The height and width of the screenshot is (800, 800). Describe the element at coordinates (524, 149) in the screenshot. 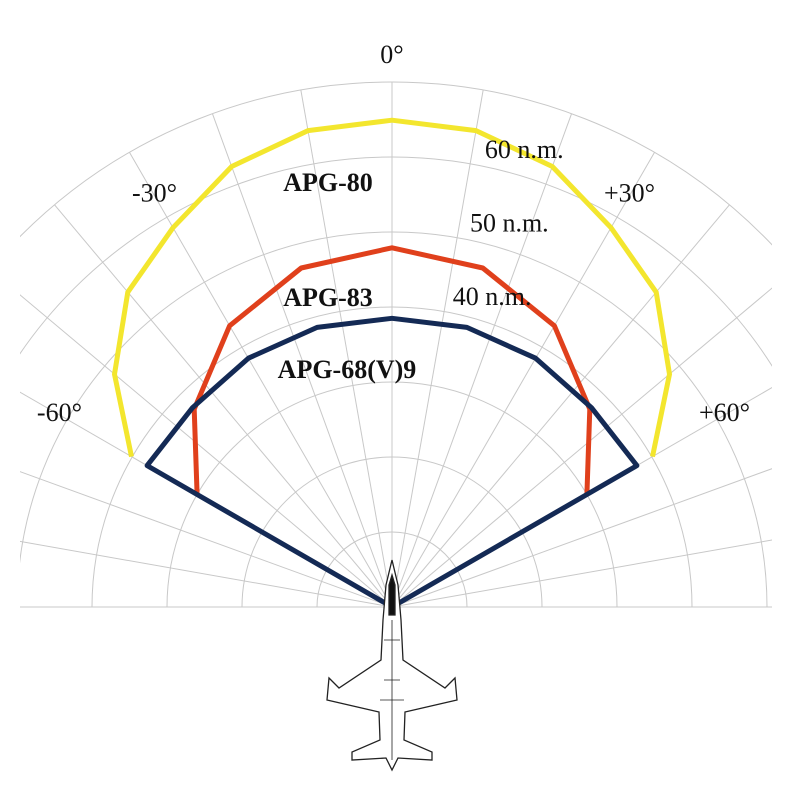

I see `range-tick-label: 60 n.m.` at that location.